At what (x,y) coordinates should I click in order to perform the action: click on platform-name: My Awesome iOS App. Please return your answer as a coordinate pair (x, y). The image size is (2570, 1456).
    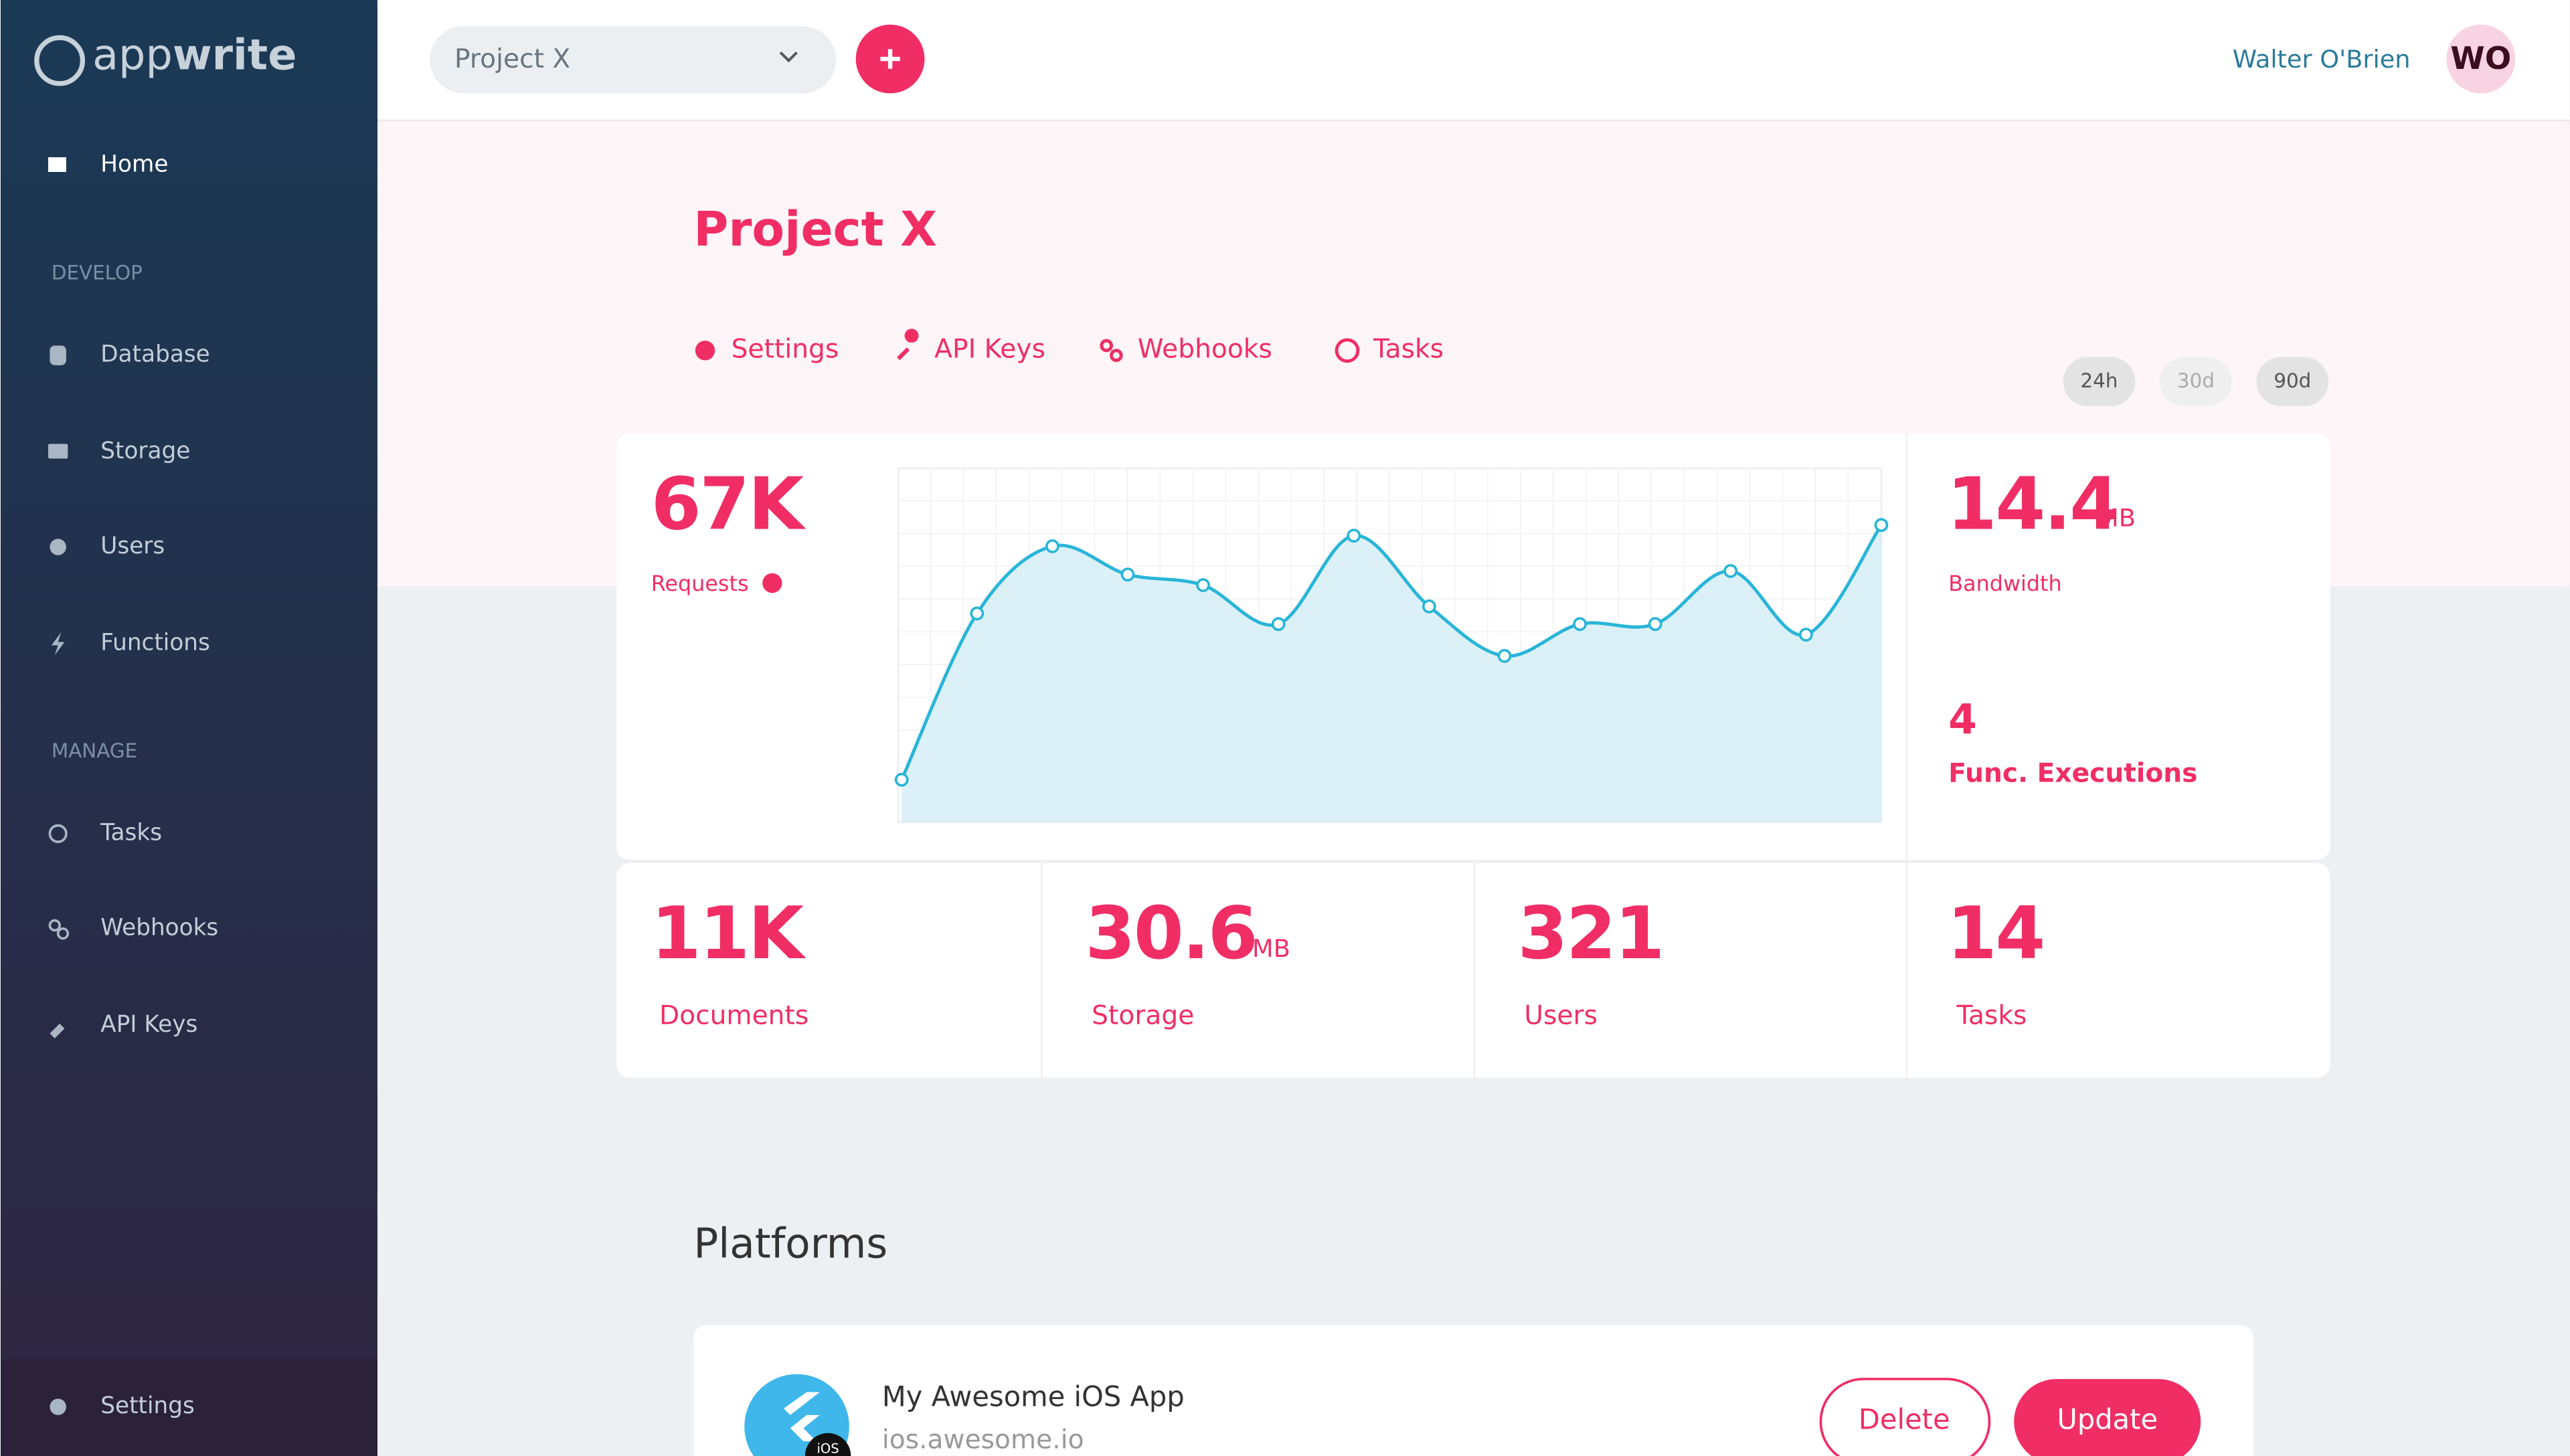
    Looking at the image, I should click on (1033, 1396).